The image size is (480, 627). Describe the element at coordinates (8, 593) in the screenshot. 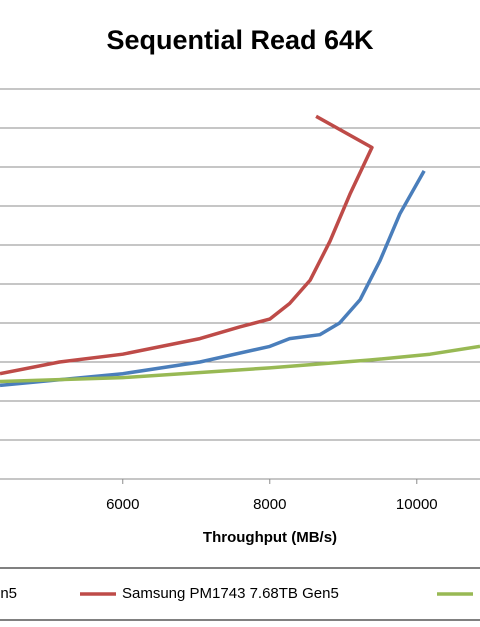

I see `legend-label: en5` at that location.